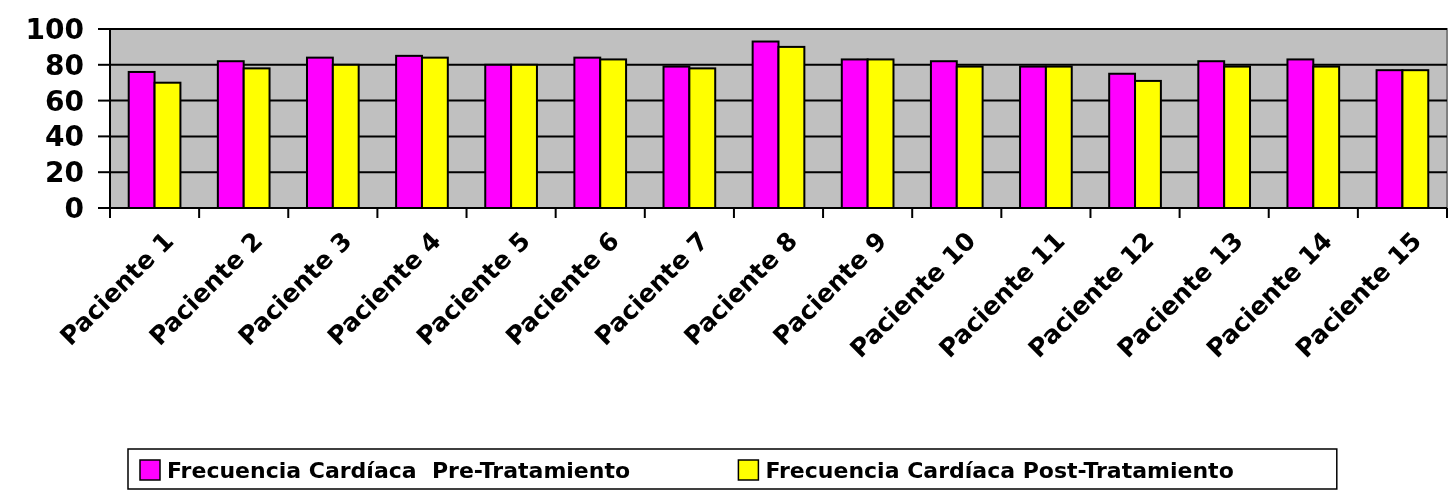 Image resolution: width=1449 pixels, height=495 pixels. What do you see at coordinates (64, 101) in the screenshot?
I see `y-tick-label: 60` at bounding box center [64, 101].